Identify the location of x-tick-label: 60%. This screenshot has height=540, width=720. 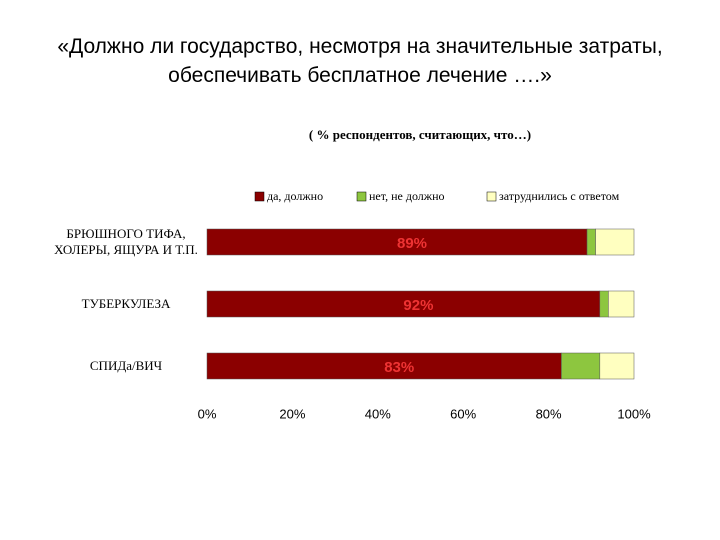
(463, 413).